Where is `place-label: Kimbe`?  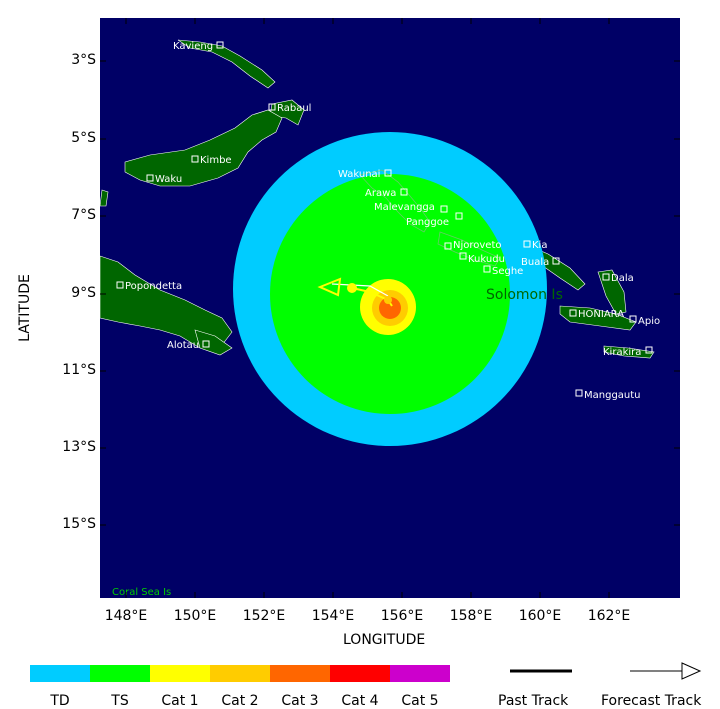 place-label: Kimbe is located at coordinates (216, 160).